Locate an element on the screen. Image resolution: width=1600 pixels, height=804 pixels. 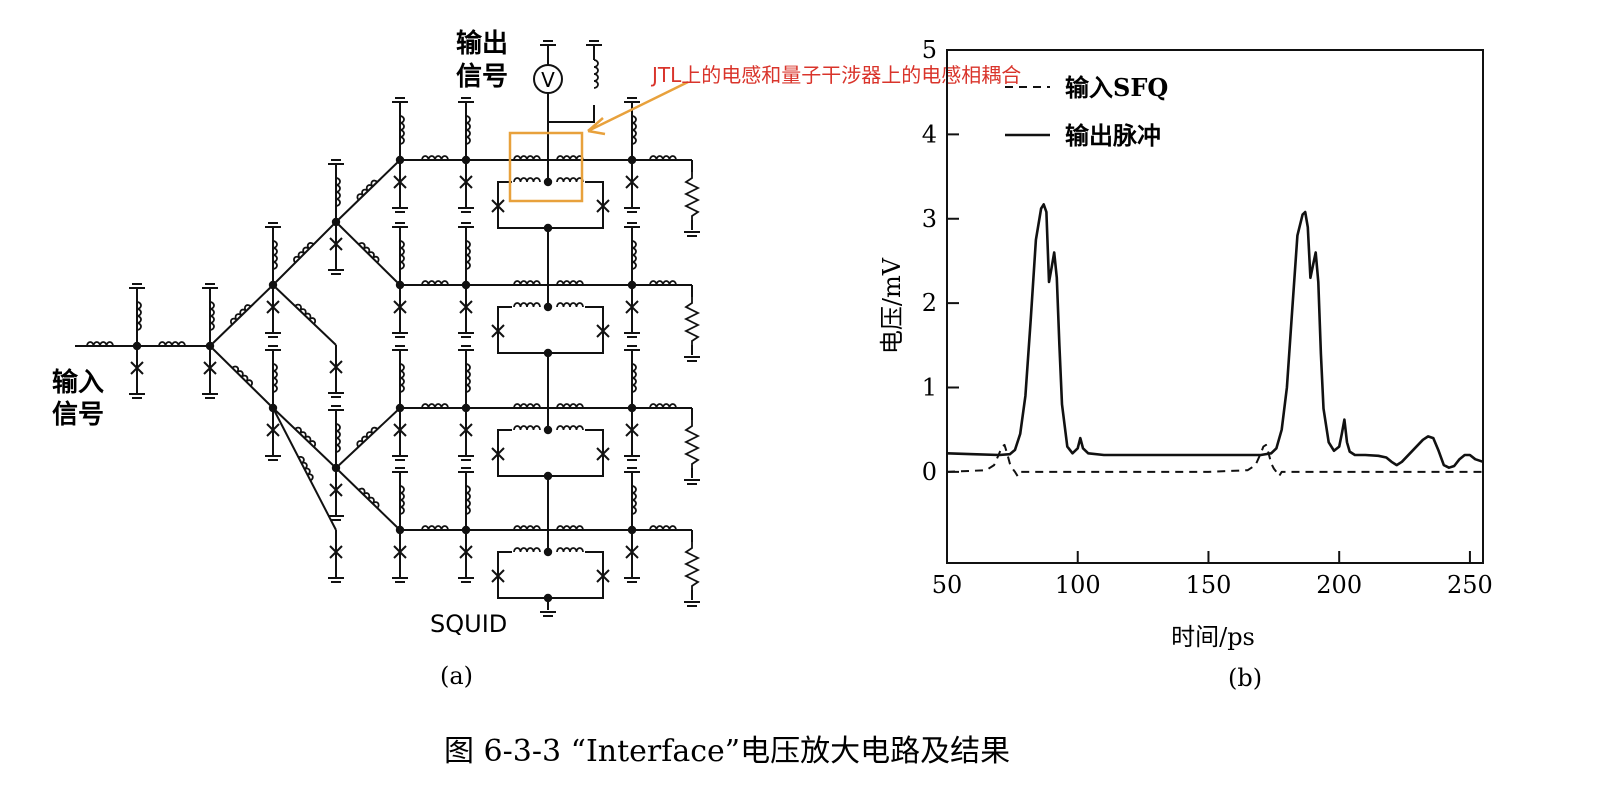
output-signal-label: 输出 信号 is located at coordinates (482, 60).